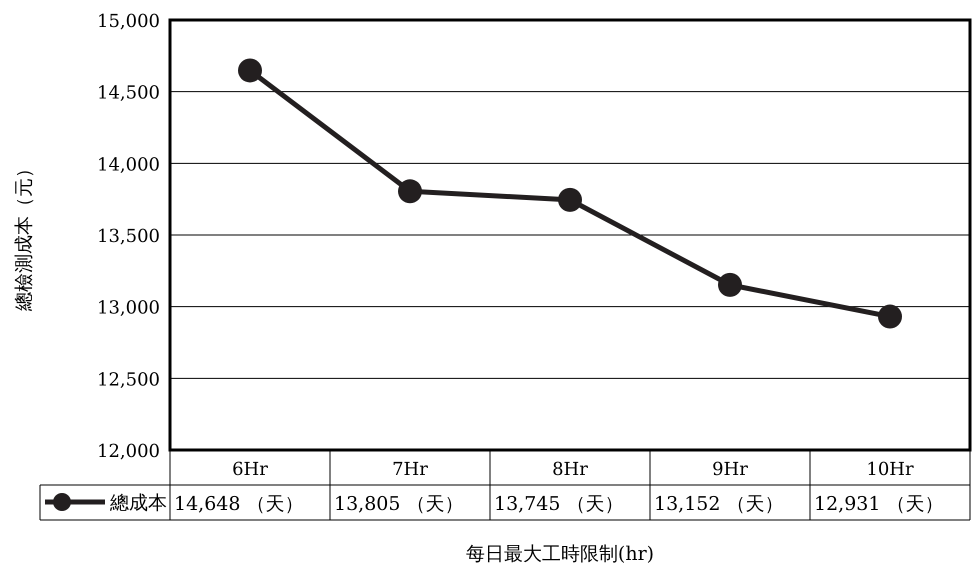 Image resolution: width=973 pixels, height=577 pixels. What do you see at coordinates (570, 469) in the screenshot?
I see `x-tick-label: 8Hr` at bounding box center [570, 469].